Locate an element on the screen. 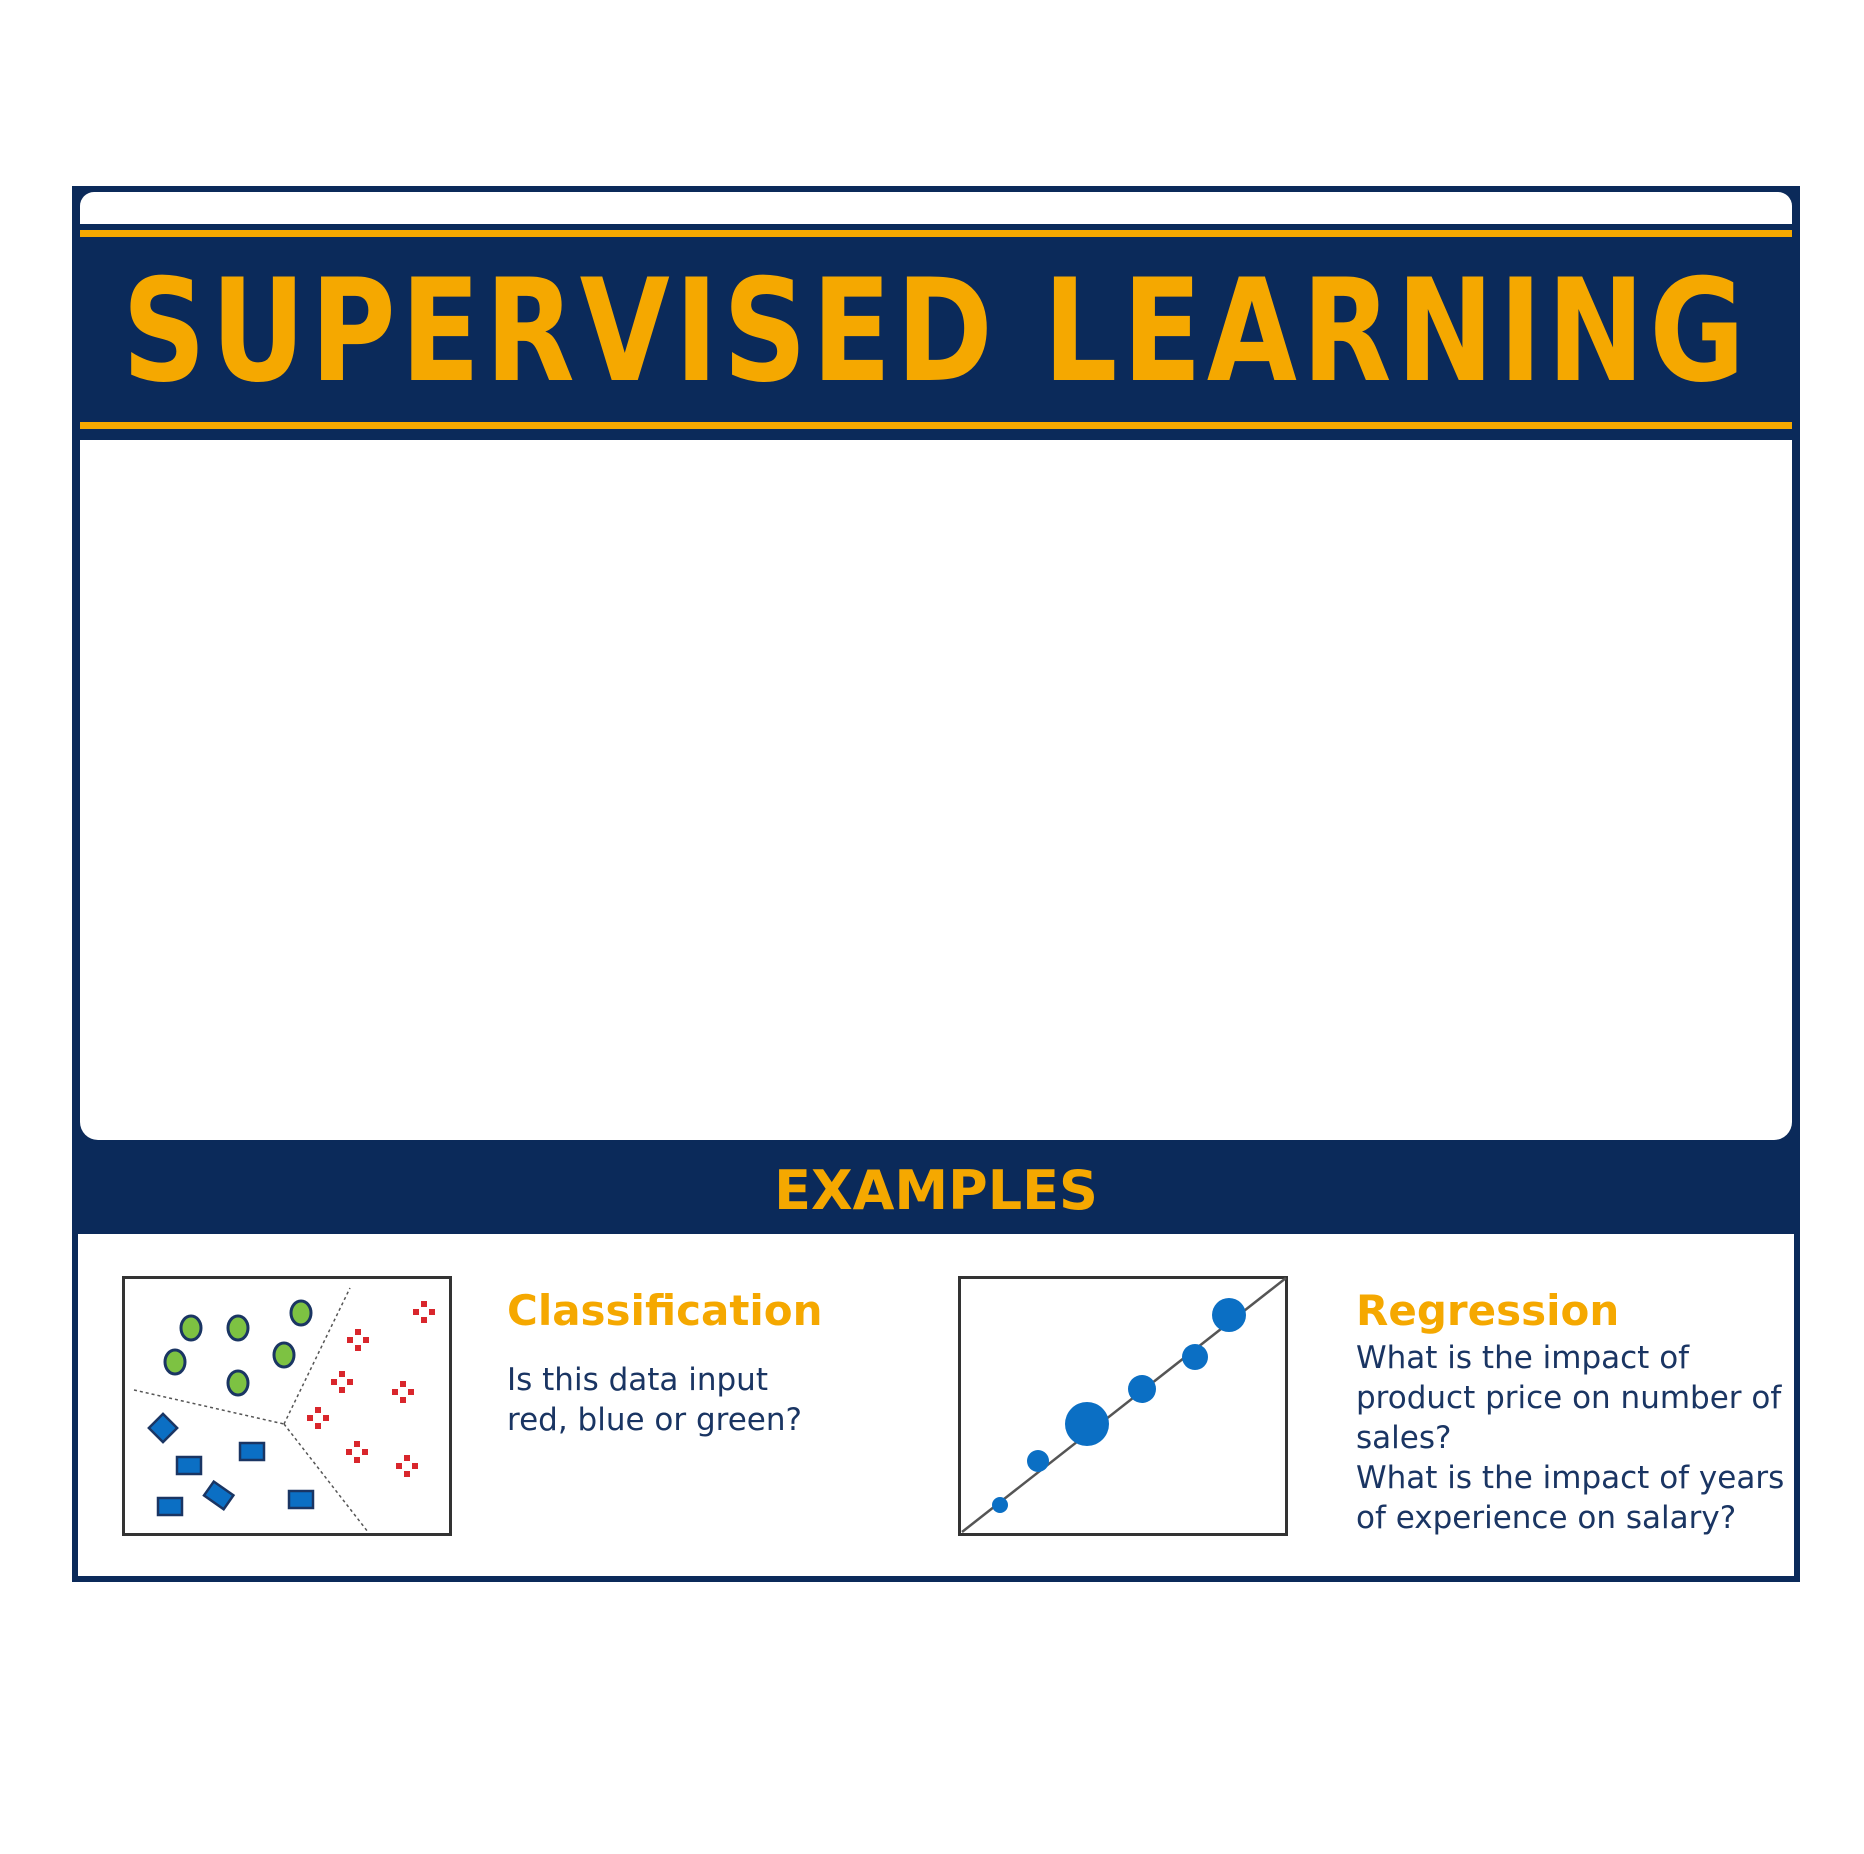  boundary-lines is located at coordinates (251, 1410).